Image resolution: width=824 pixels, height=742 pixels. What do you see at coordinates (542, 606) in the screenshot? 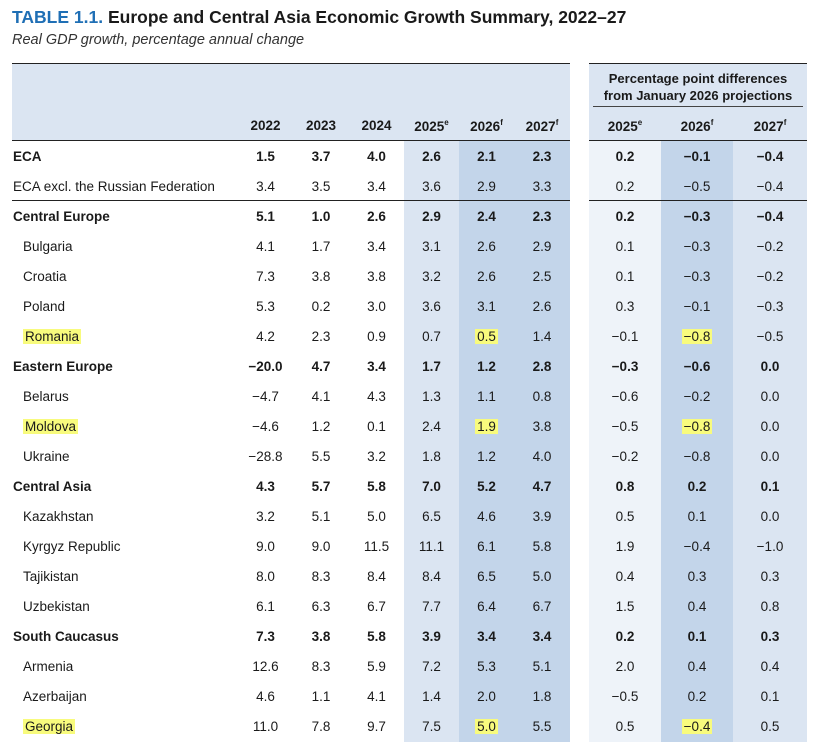
I see `value-cell: 6.7` at bounding box center [542, 606].